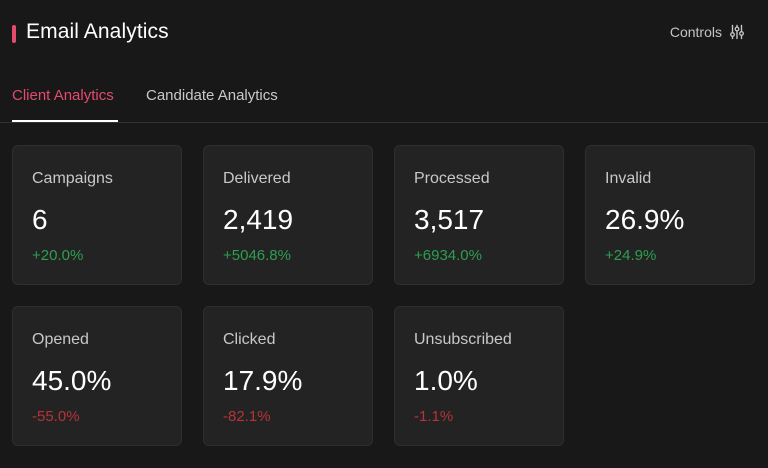  Describe the element at coordinates (628, 178) in the screenshot. I see `metric-label: Invalid` at that location.